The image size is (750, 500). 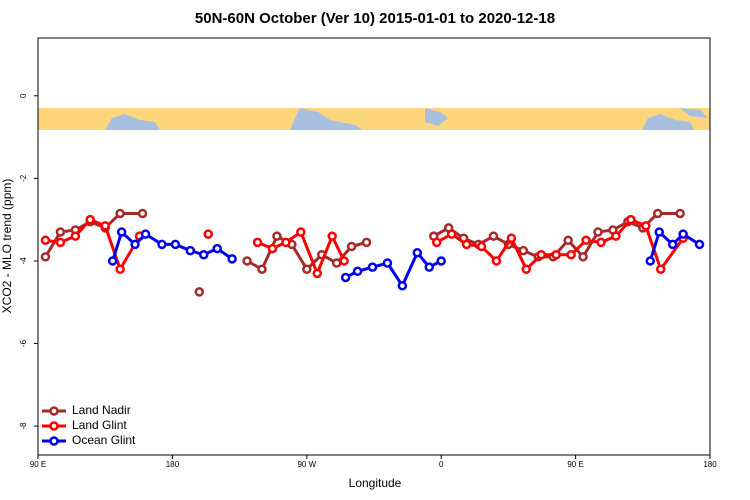 I want to click on y-tick-label: -2, so click(x=23, y=178).